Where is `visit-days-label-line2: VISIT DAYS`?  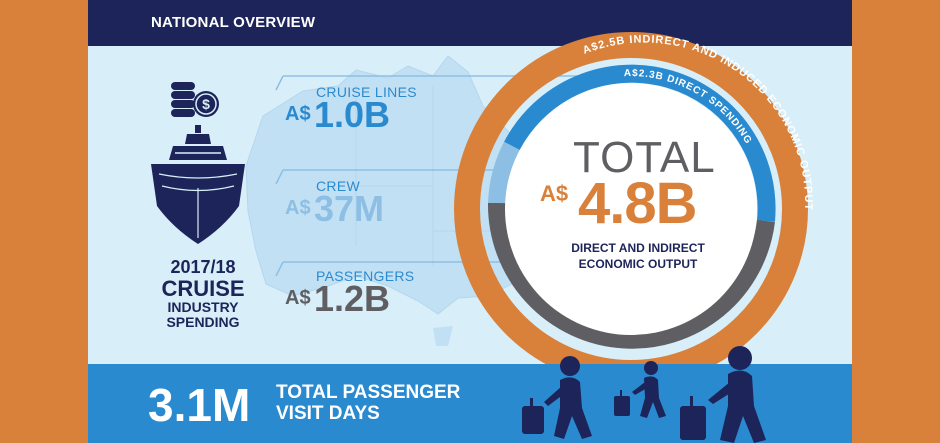 visit-days-label-line2: VISIT DAYS is located at coordinates (328, 414).